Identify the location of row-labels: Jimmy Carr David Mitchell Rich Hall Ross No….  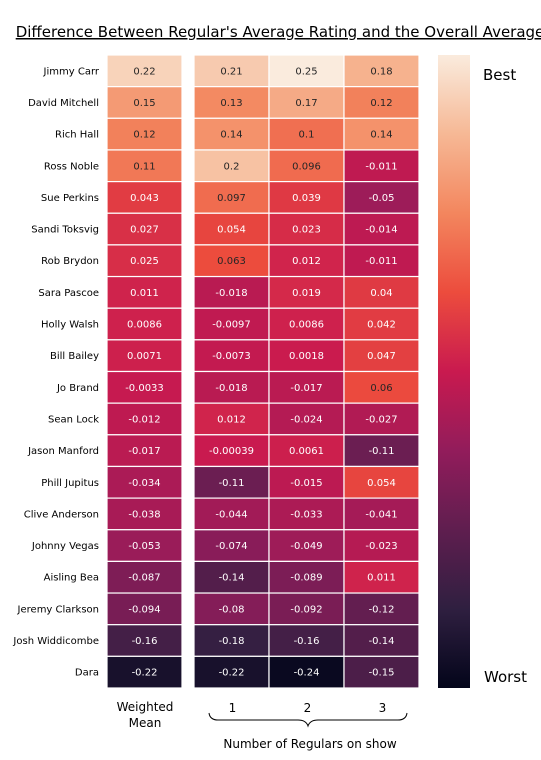
(55, 372).